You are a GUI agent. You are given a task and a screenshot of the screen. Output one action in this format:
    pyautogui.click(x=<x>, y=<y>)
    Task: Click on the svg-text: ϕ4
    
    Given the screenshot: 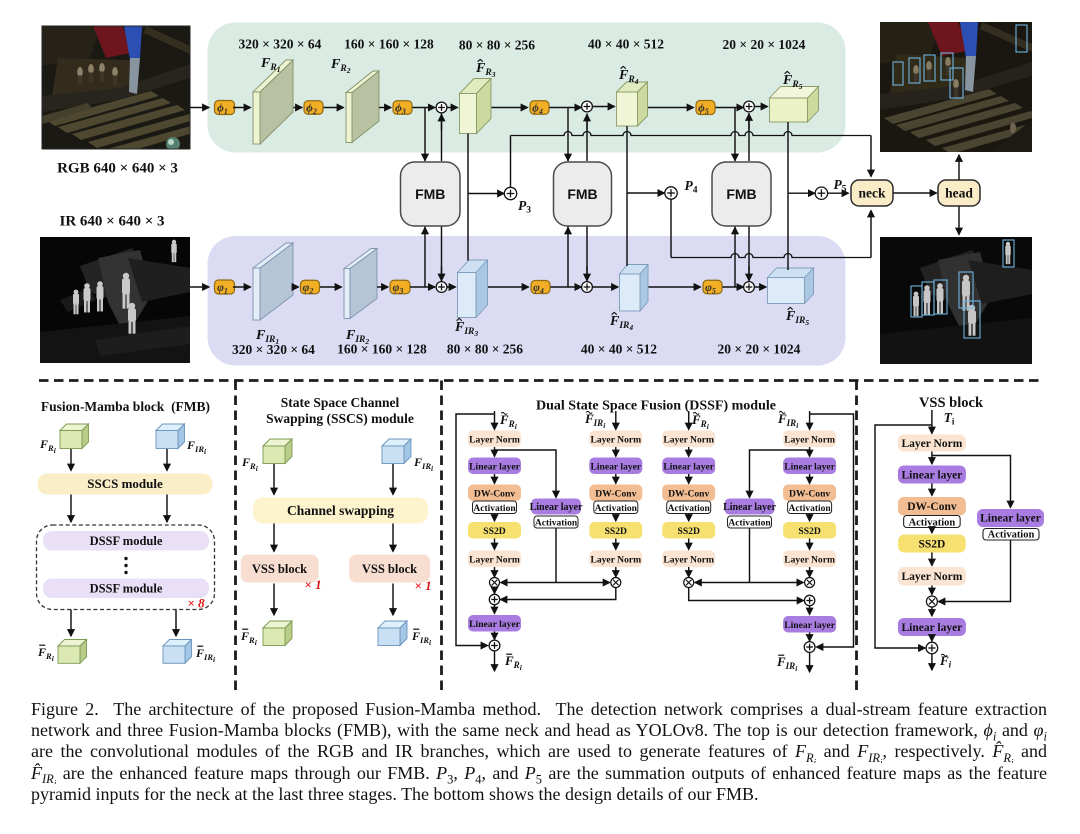 What is the action you would take?
    pyautogui.click(x=537, y=110)
    